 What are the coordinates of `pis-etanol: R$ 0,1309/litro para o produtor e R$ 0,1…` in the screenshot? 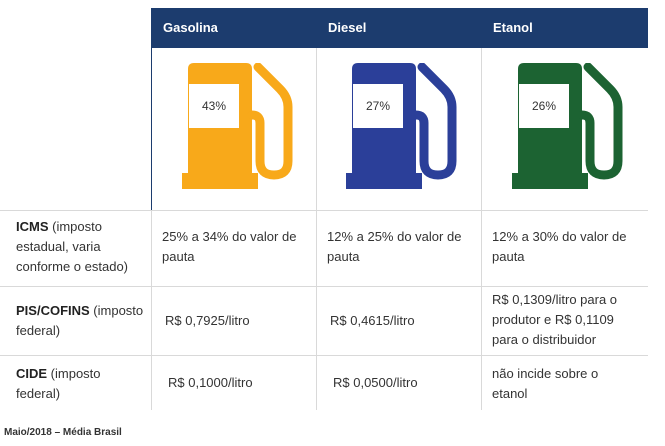 It's located at (555, 319).